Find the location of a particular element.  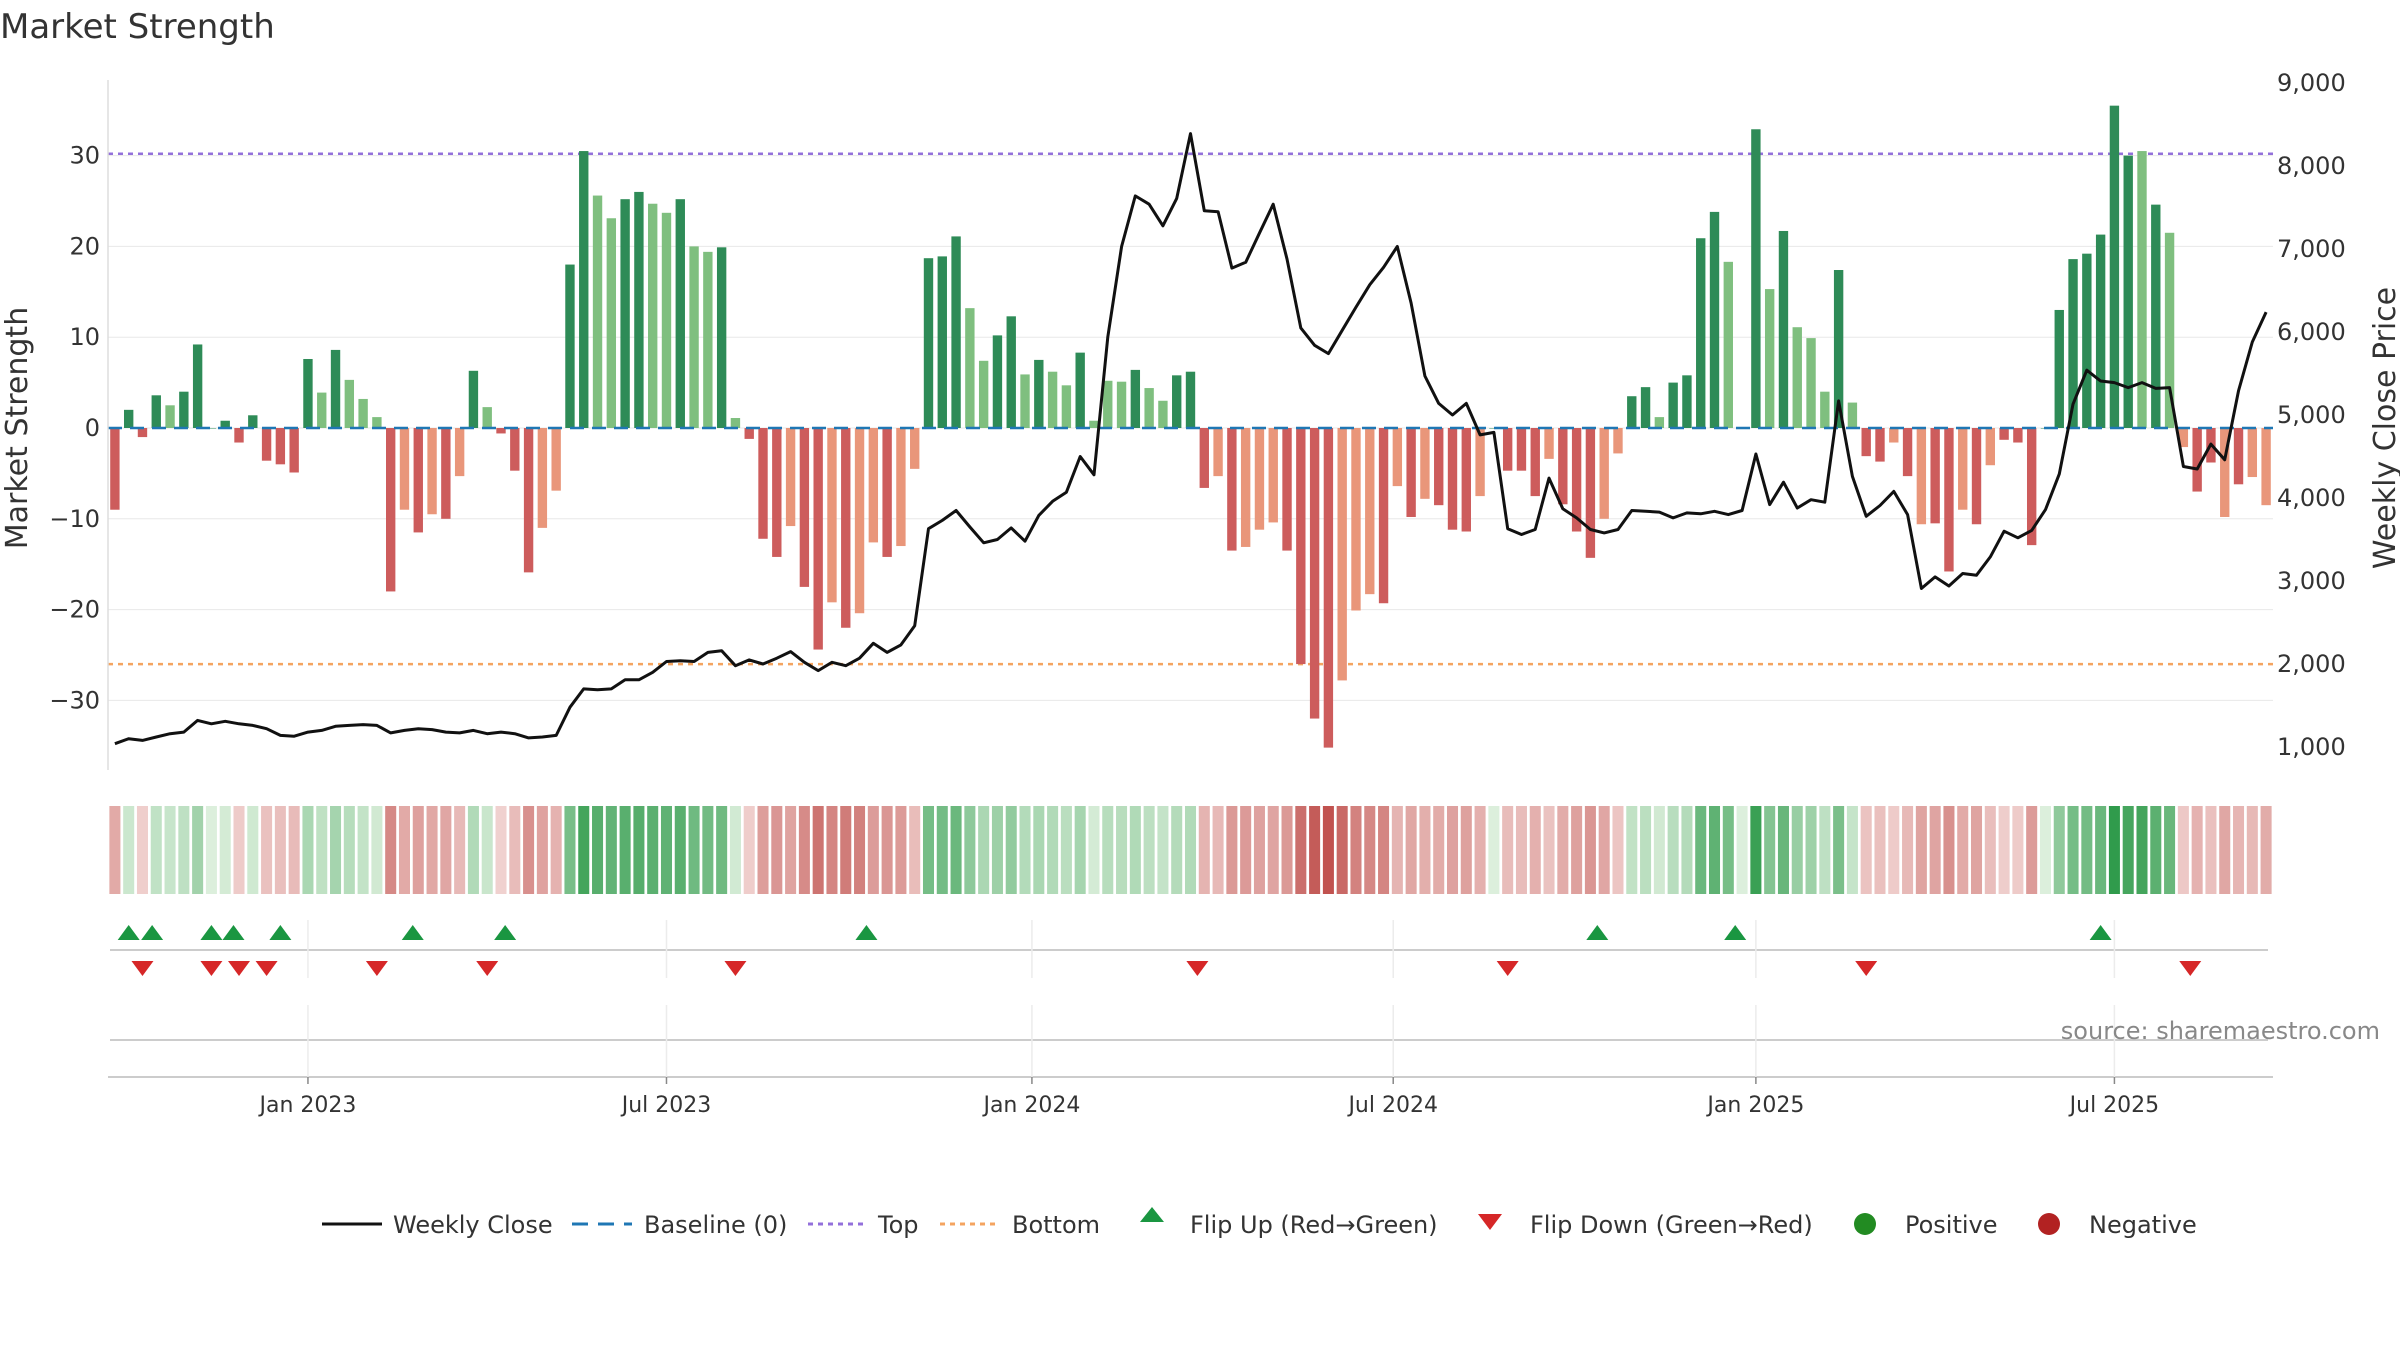

x-tick-label: Jan 2024 is located at coordinates (1030, 1105).